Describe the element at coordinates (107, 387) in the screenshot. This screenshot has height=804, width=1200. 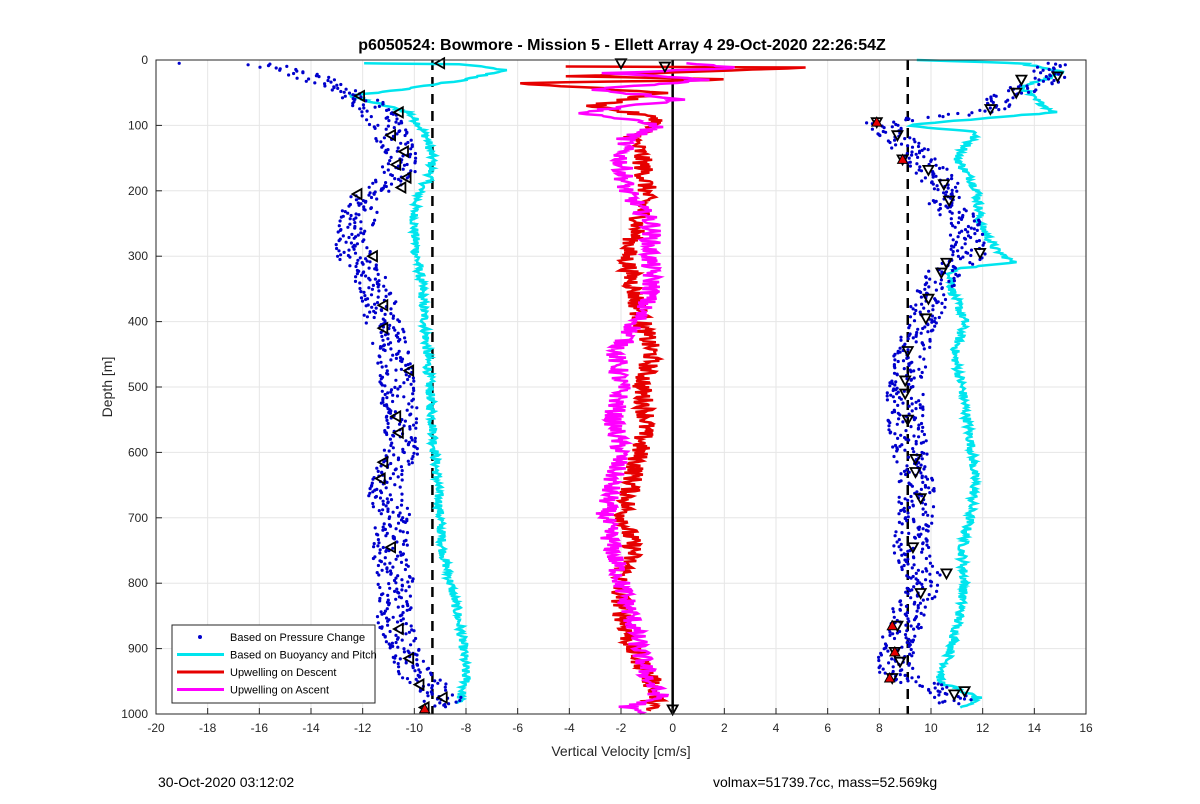
I see `y-axis-label: Depth [m]` at that location.